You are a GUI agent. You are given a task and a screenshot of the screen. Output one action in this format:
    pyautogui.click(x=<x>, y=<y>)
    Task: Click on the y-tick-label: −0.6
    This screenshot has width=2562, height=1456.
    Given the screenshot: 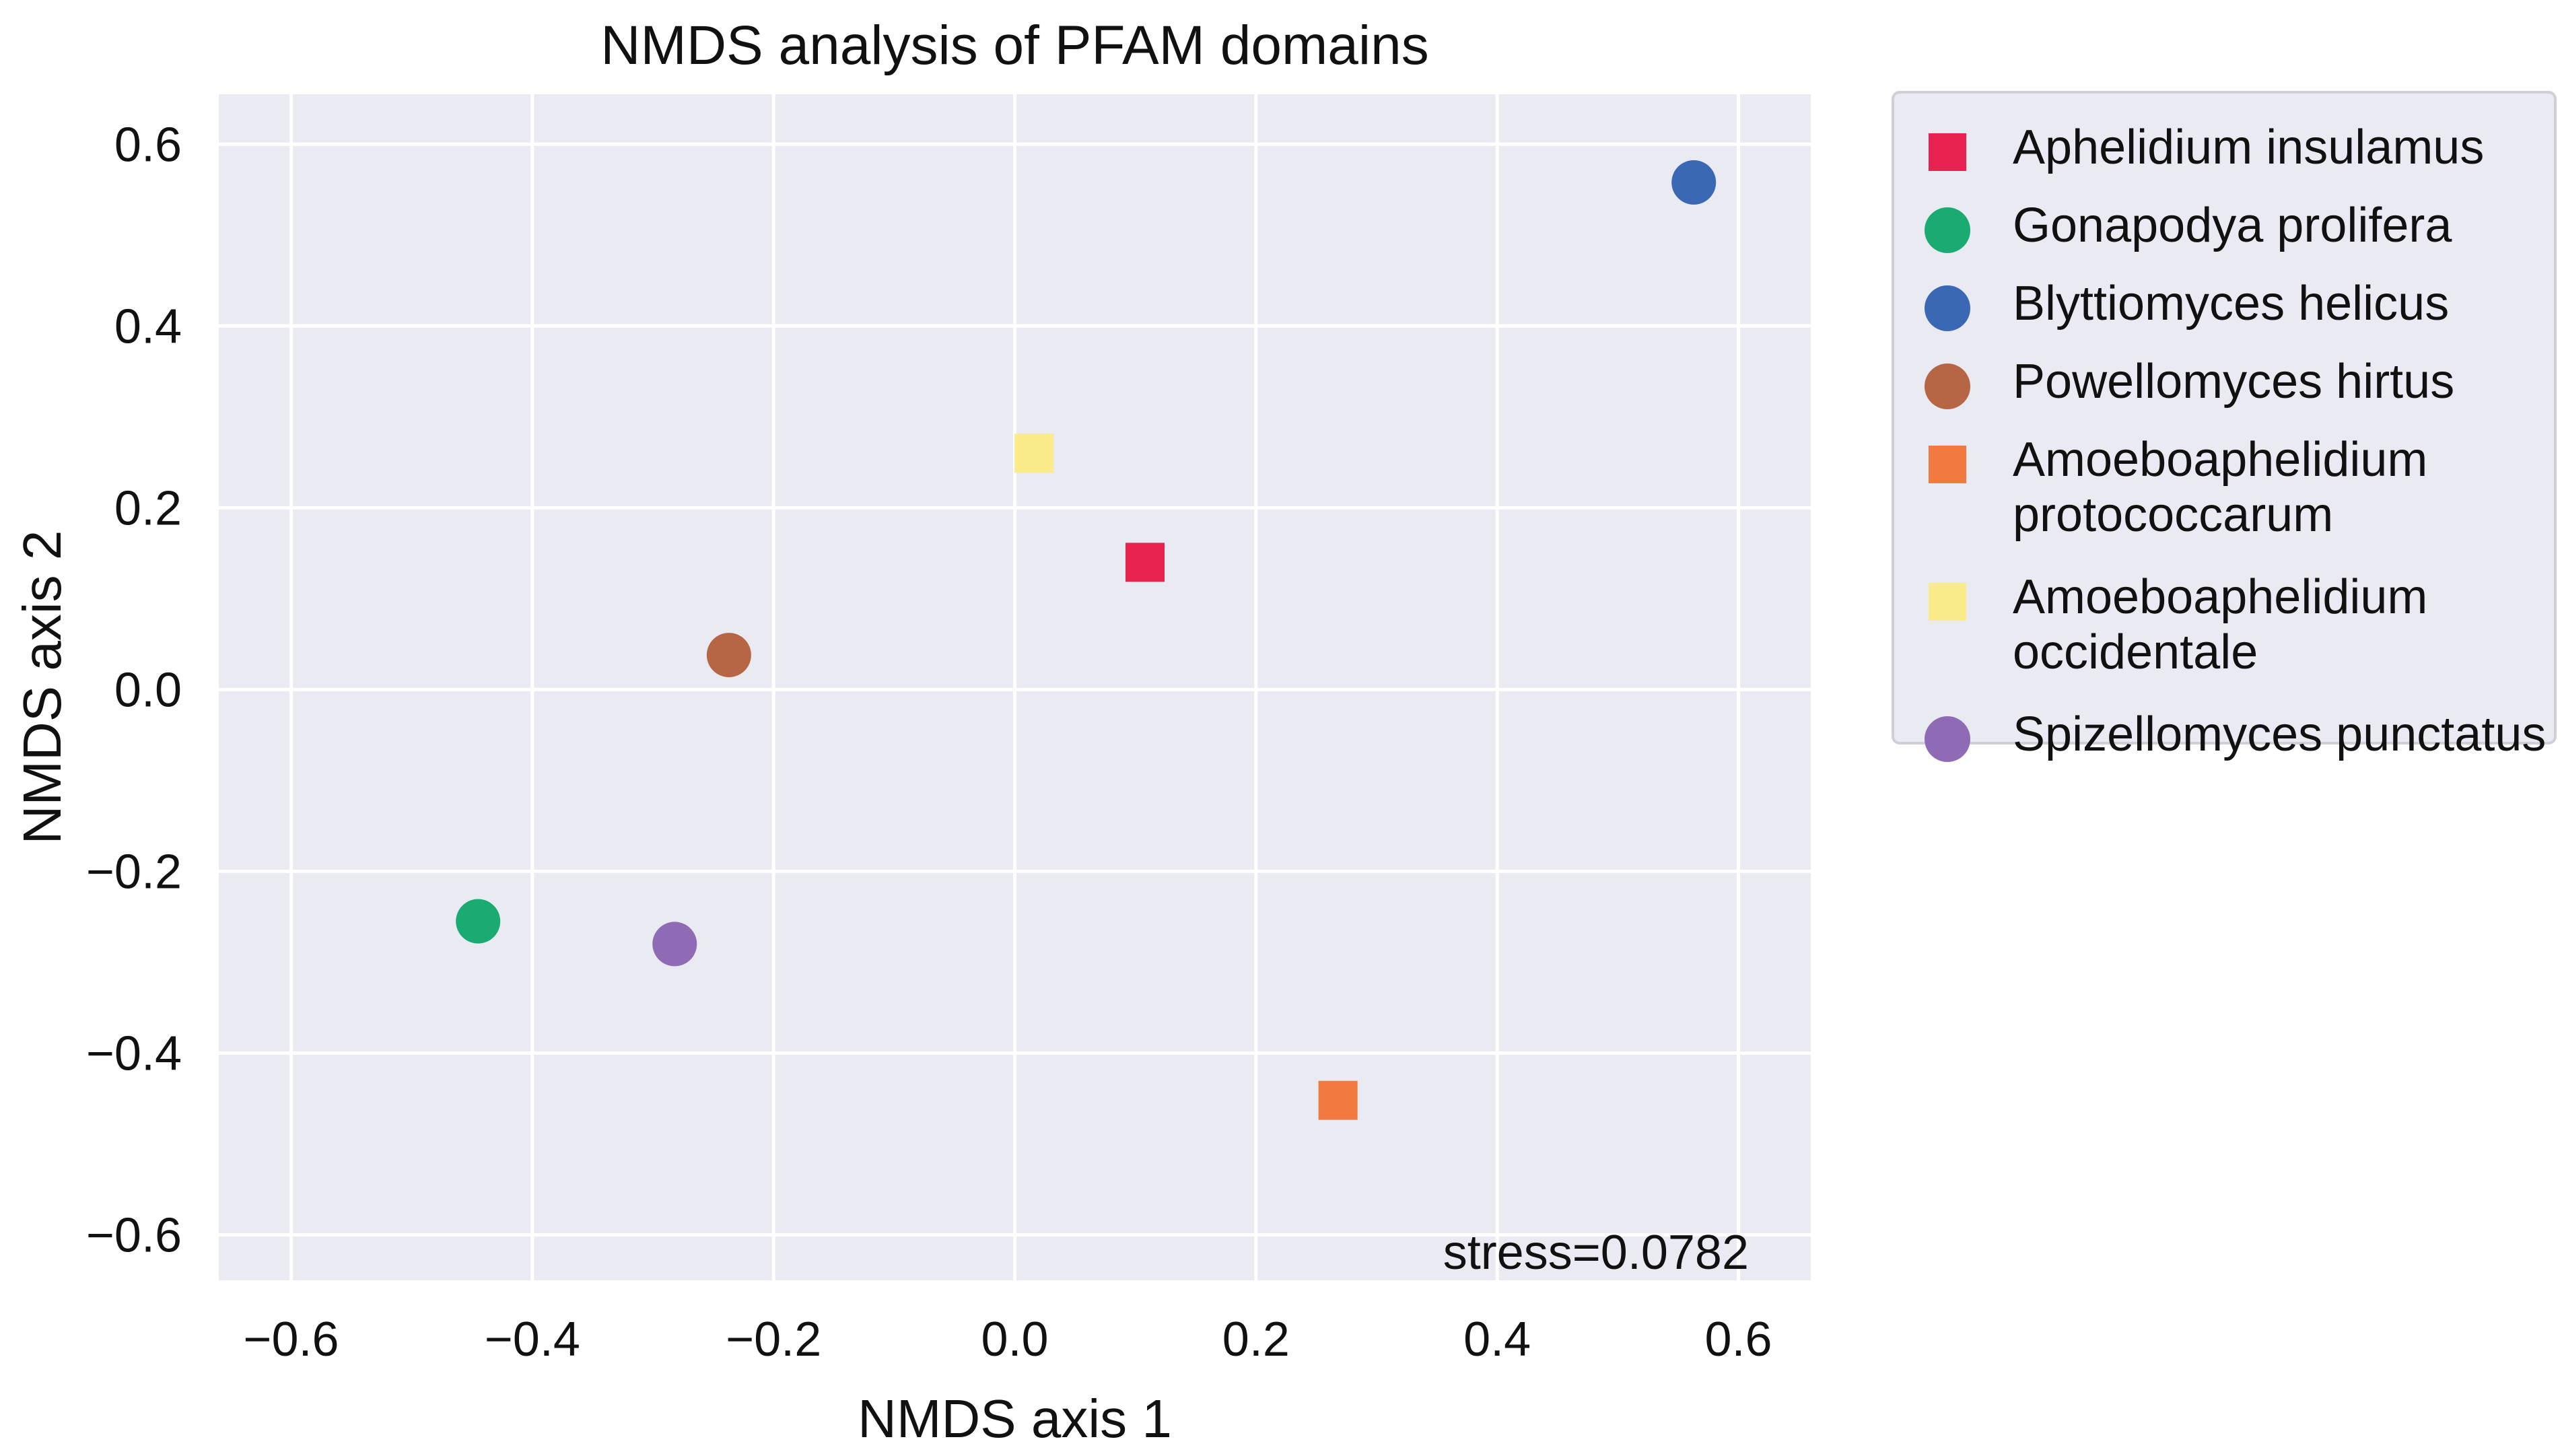 What is the action you would take?
    pyautogui.click(x=134, y=1235)
    